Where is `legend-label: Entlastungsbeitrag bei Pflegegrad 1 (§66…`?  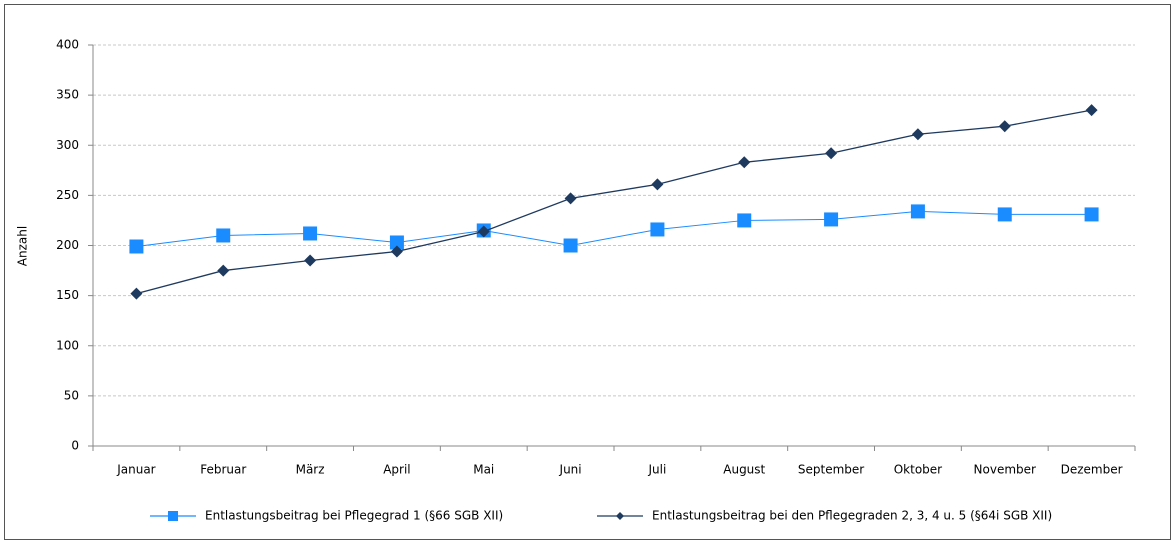
legend-label: Entlastungsbeitrag bei Pflegegrad 1 (§66… is located at coordinates (354, 516).